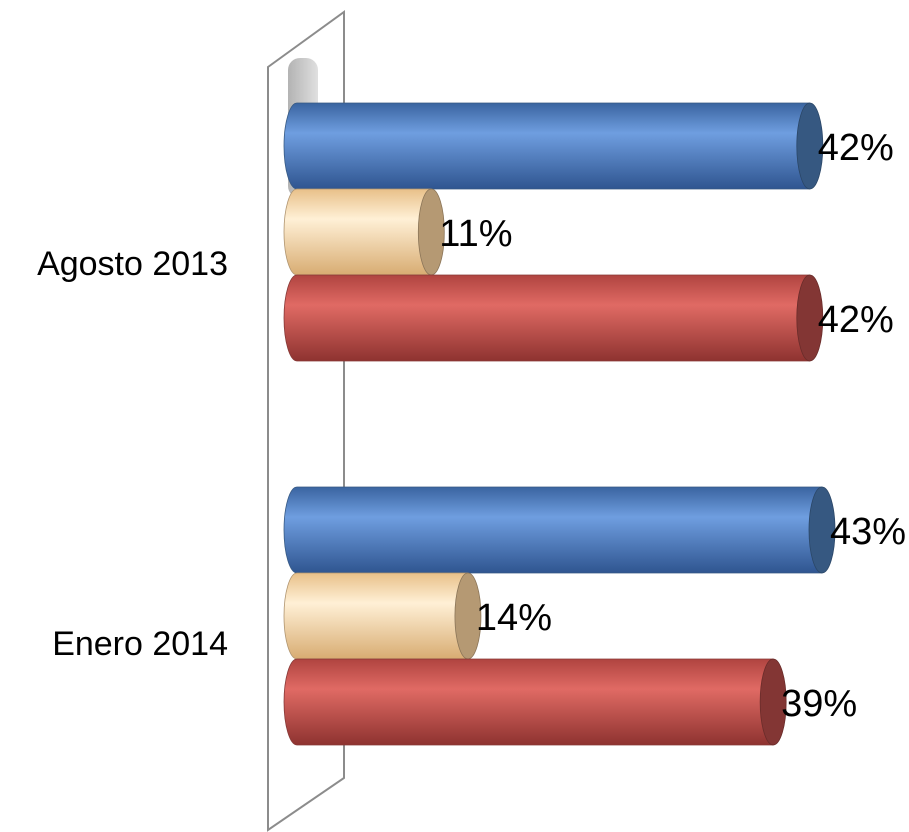 The image size is (909, 832). I want to click on value-label: 11%, so click(475, 234).